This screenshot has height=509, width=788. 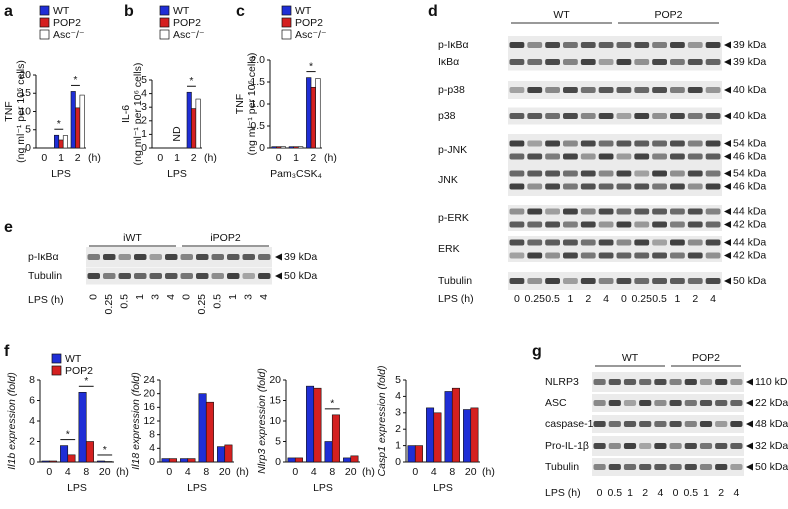 What do you see at coordinates (561, 15) in the screenshot?
I see `blot-group-label: WT` at bounding box center [561, 15].